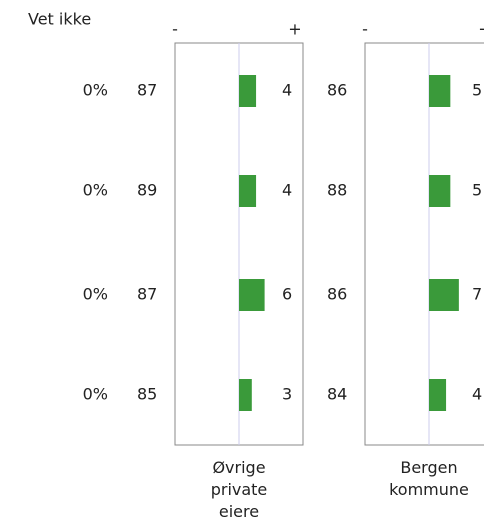 This screenshot has height=530, width=484. What do you see at coordinates (147, 394) in the screenshot?
I see `left-value: 85` at bounding box center [147, 394].